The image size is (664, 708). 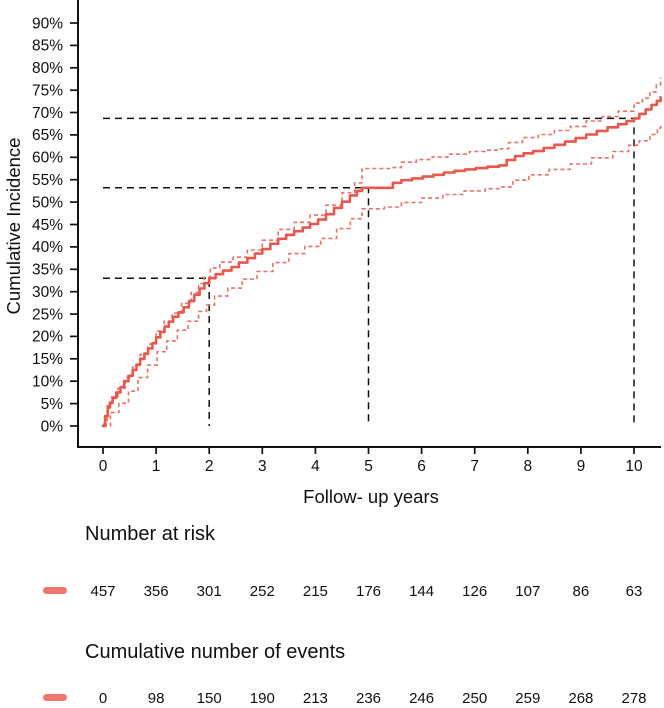 What do you see at coordinates (581, 466) in the screenshot?
I see `x-tick-label: 9` at bounding box center [581, 466].